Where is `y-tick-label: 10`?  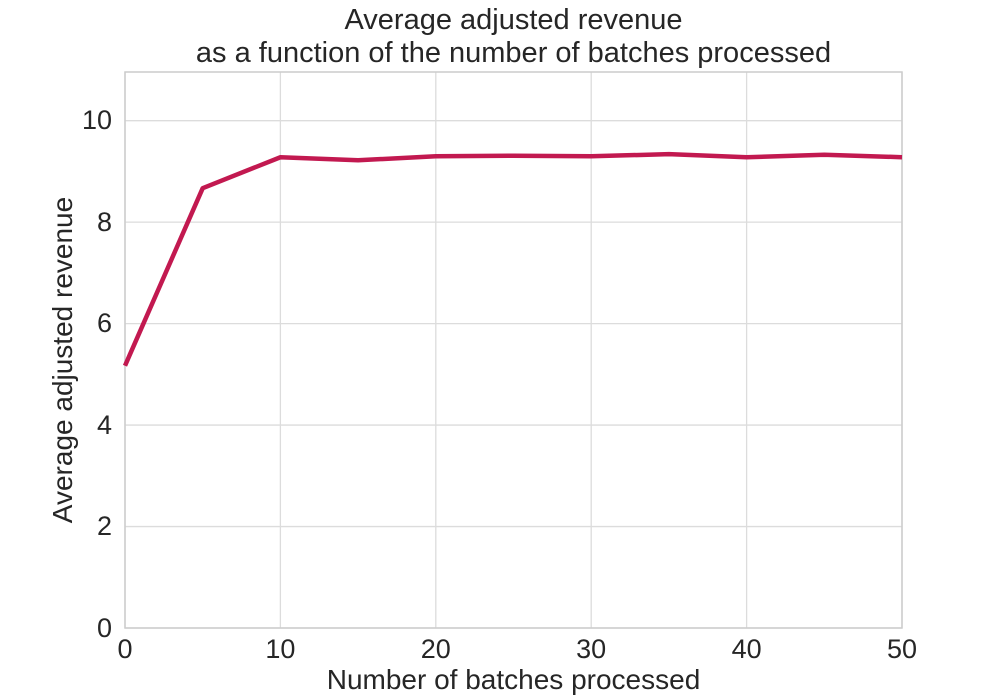 y-tick-label: 10 is located at coordinates (96, 120).